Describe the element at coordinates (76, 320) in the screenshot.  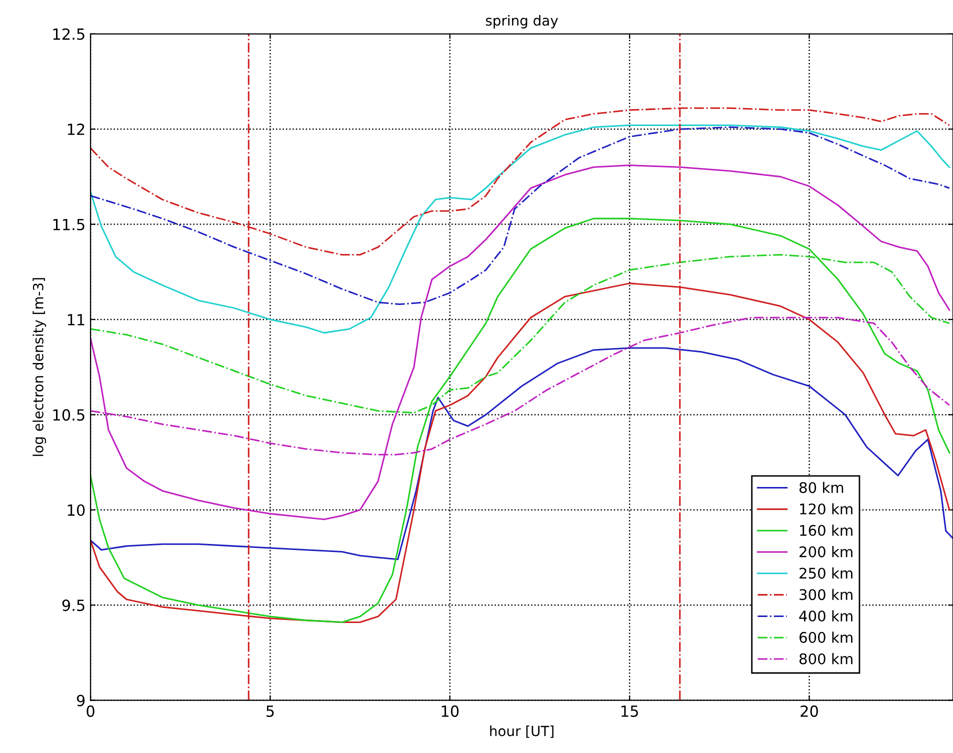
I see `y-tick-label: 11` at that location.